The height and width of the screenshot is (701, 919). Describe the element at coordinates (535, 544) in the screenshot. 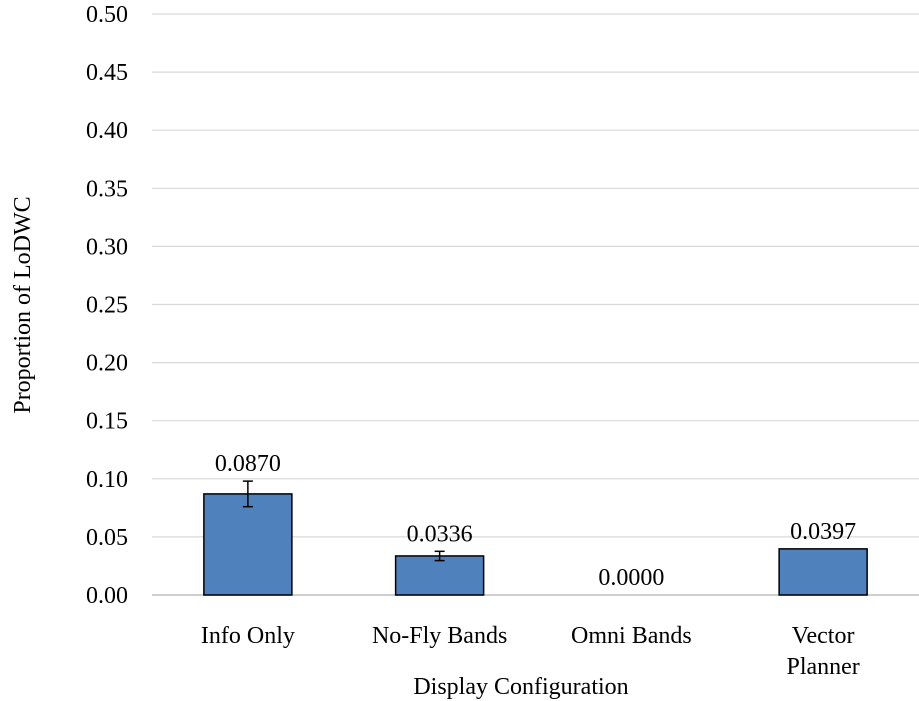

I see `bars` at that location.